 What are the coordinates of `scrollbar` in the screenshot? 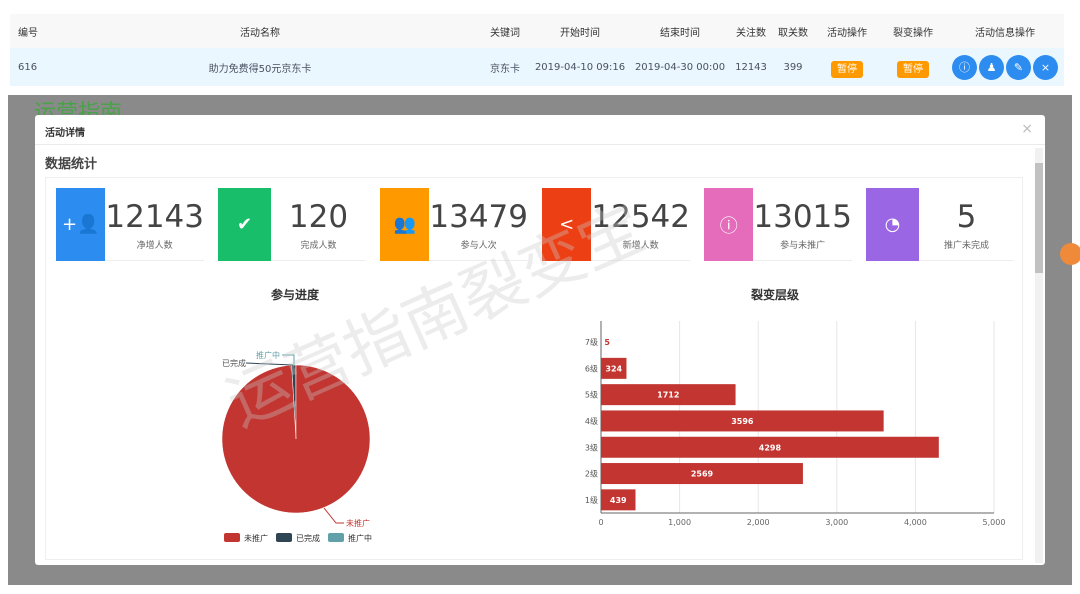 It's located at (1039, 355).